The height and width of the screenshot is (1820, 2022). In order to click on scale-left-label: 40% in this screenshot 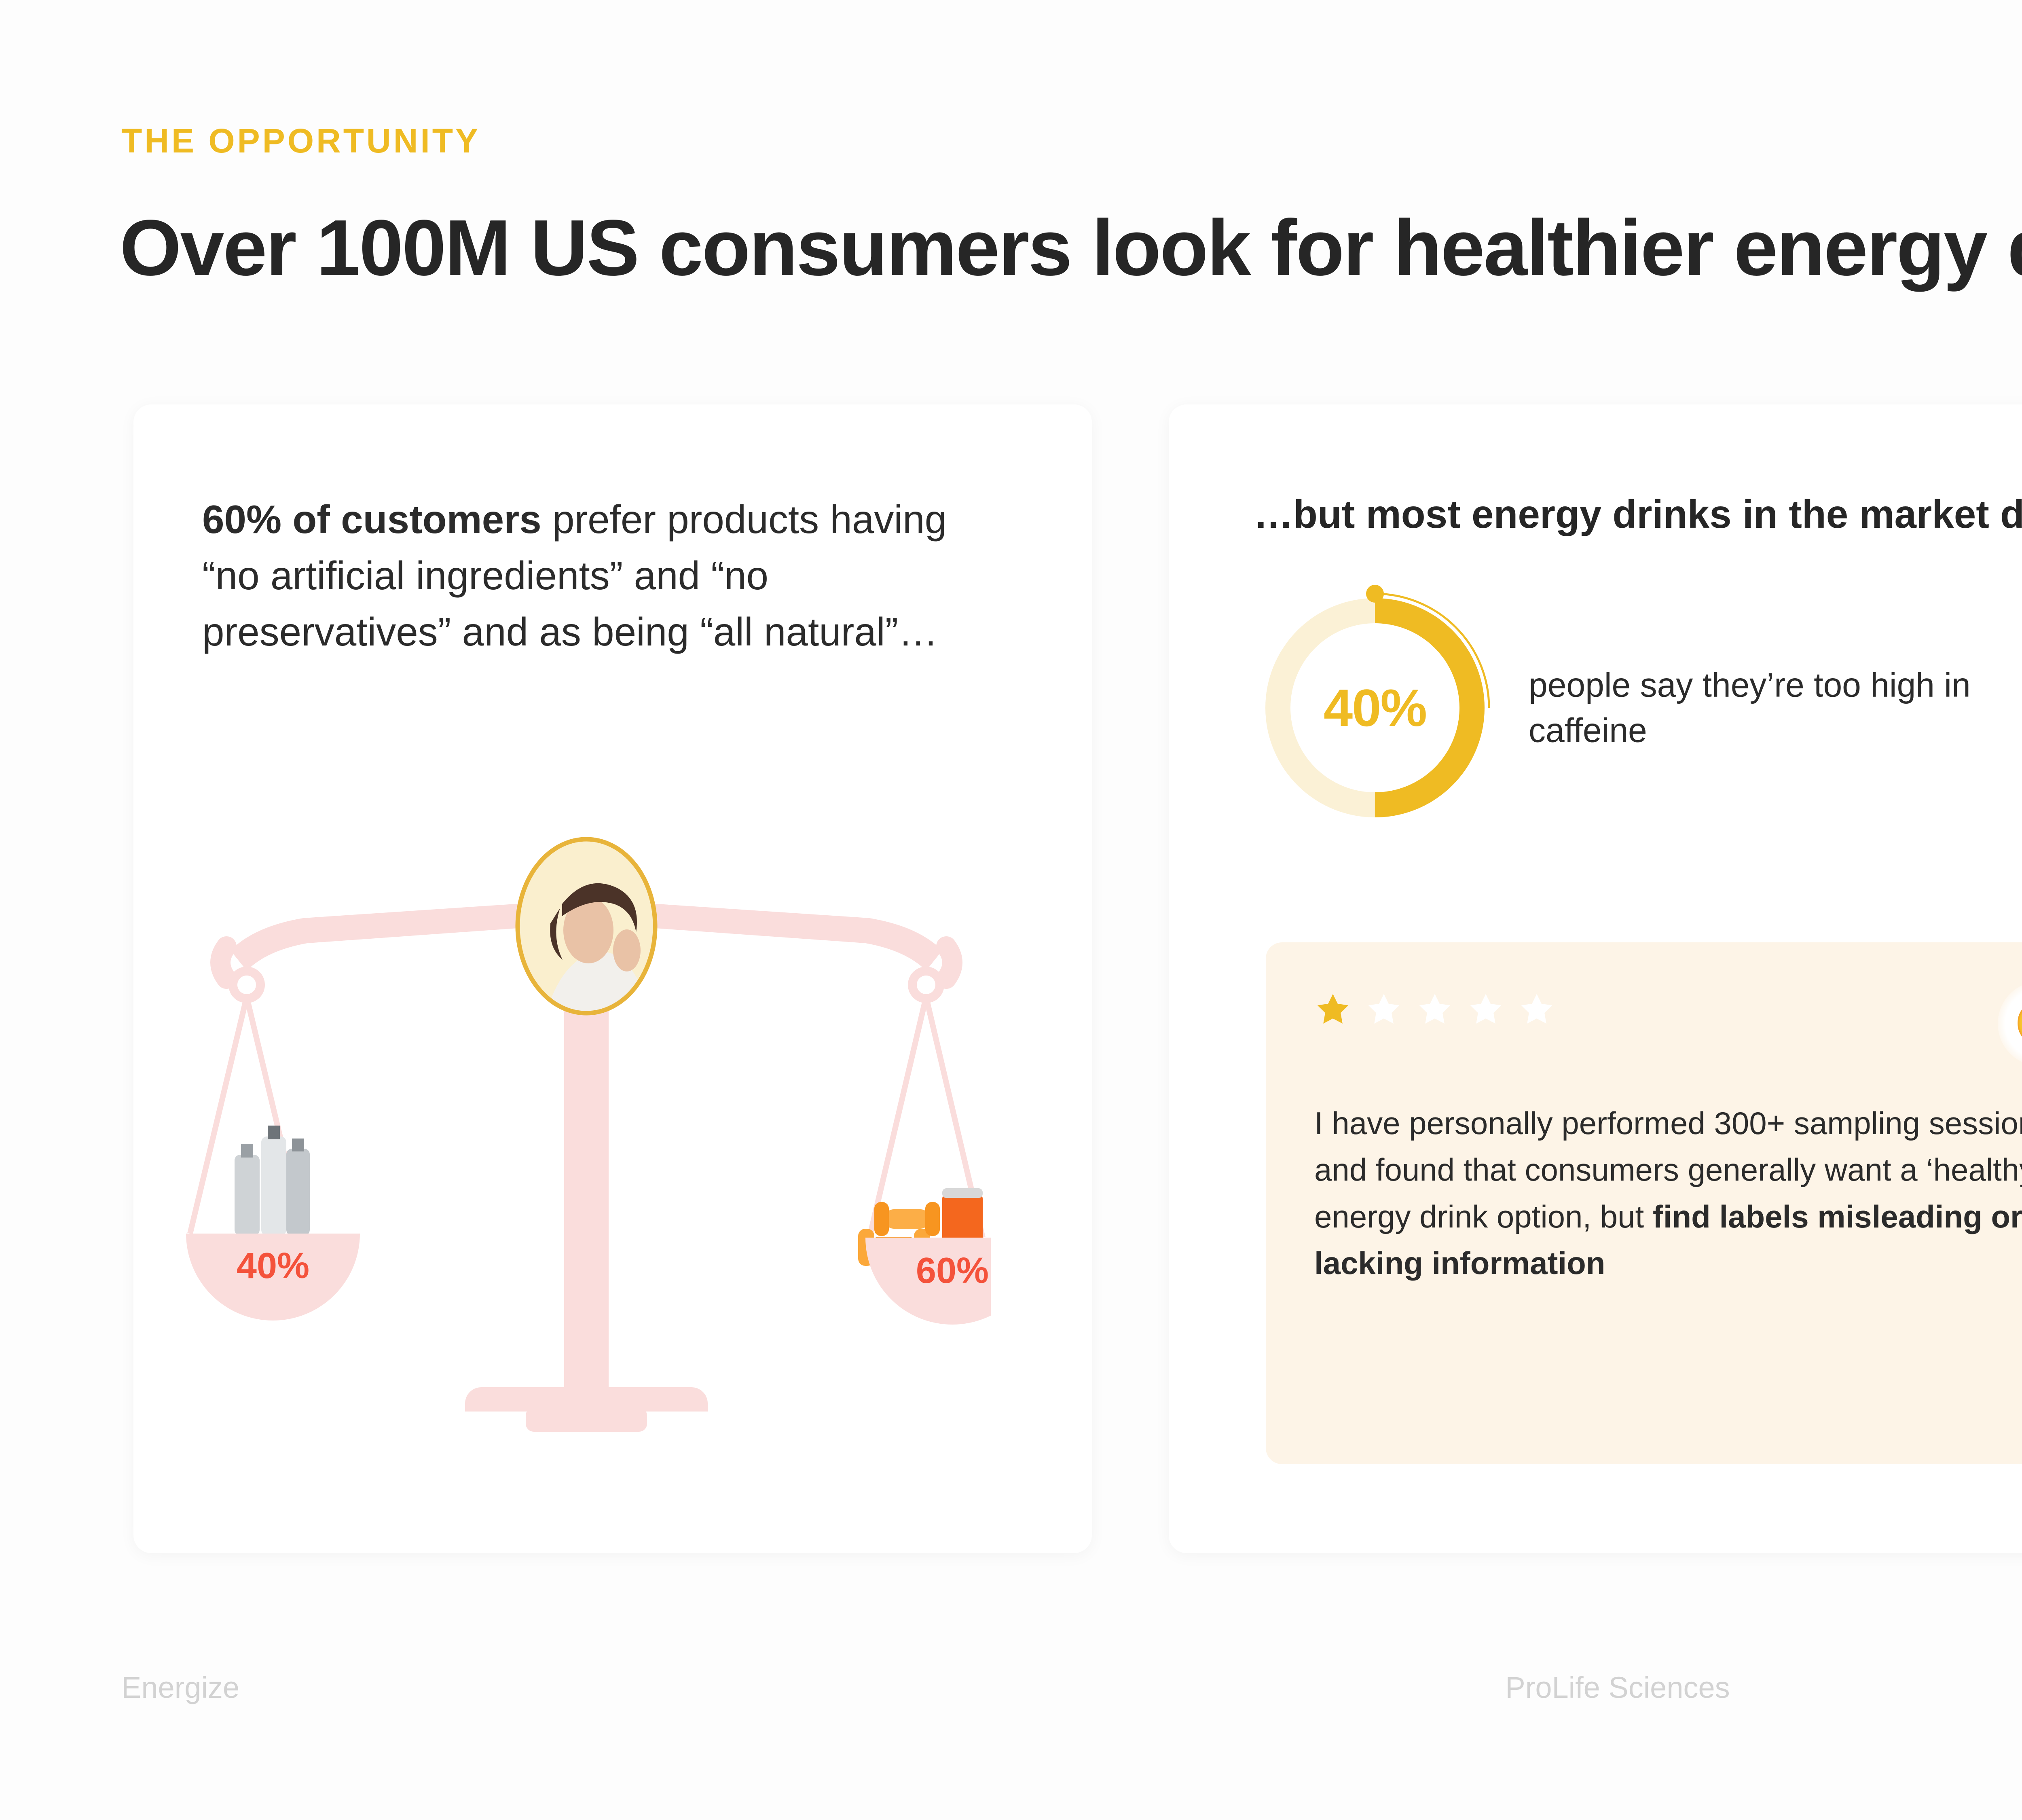, I will do `click(273, 1266)`.